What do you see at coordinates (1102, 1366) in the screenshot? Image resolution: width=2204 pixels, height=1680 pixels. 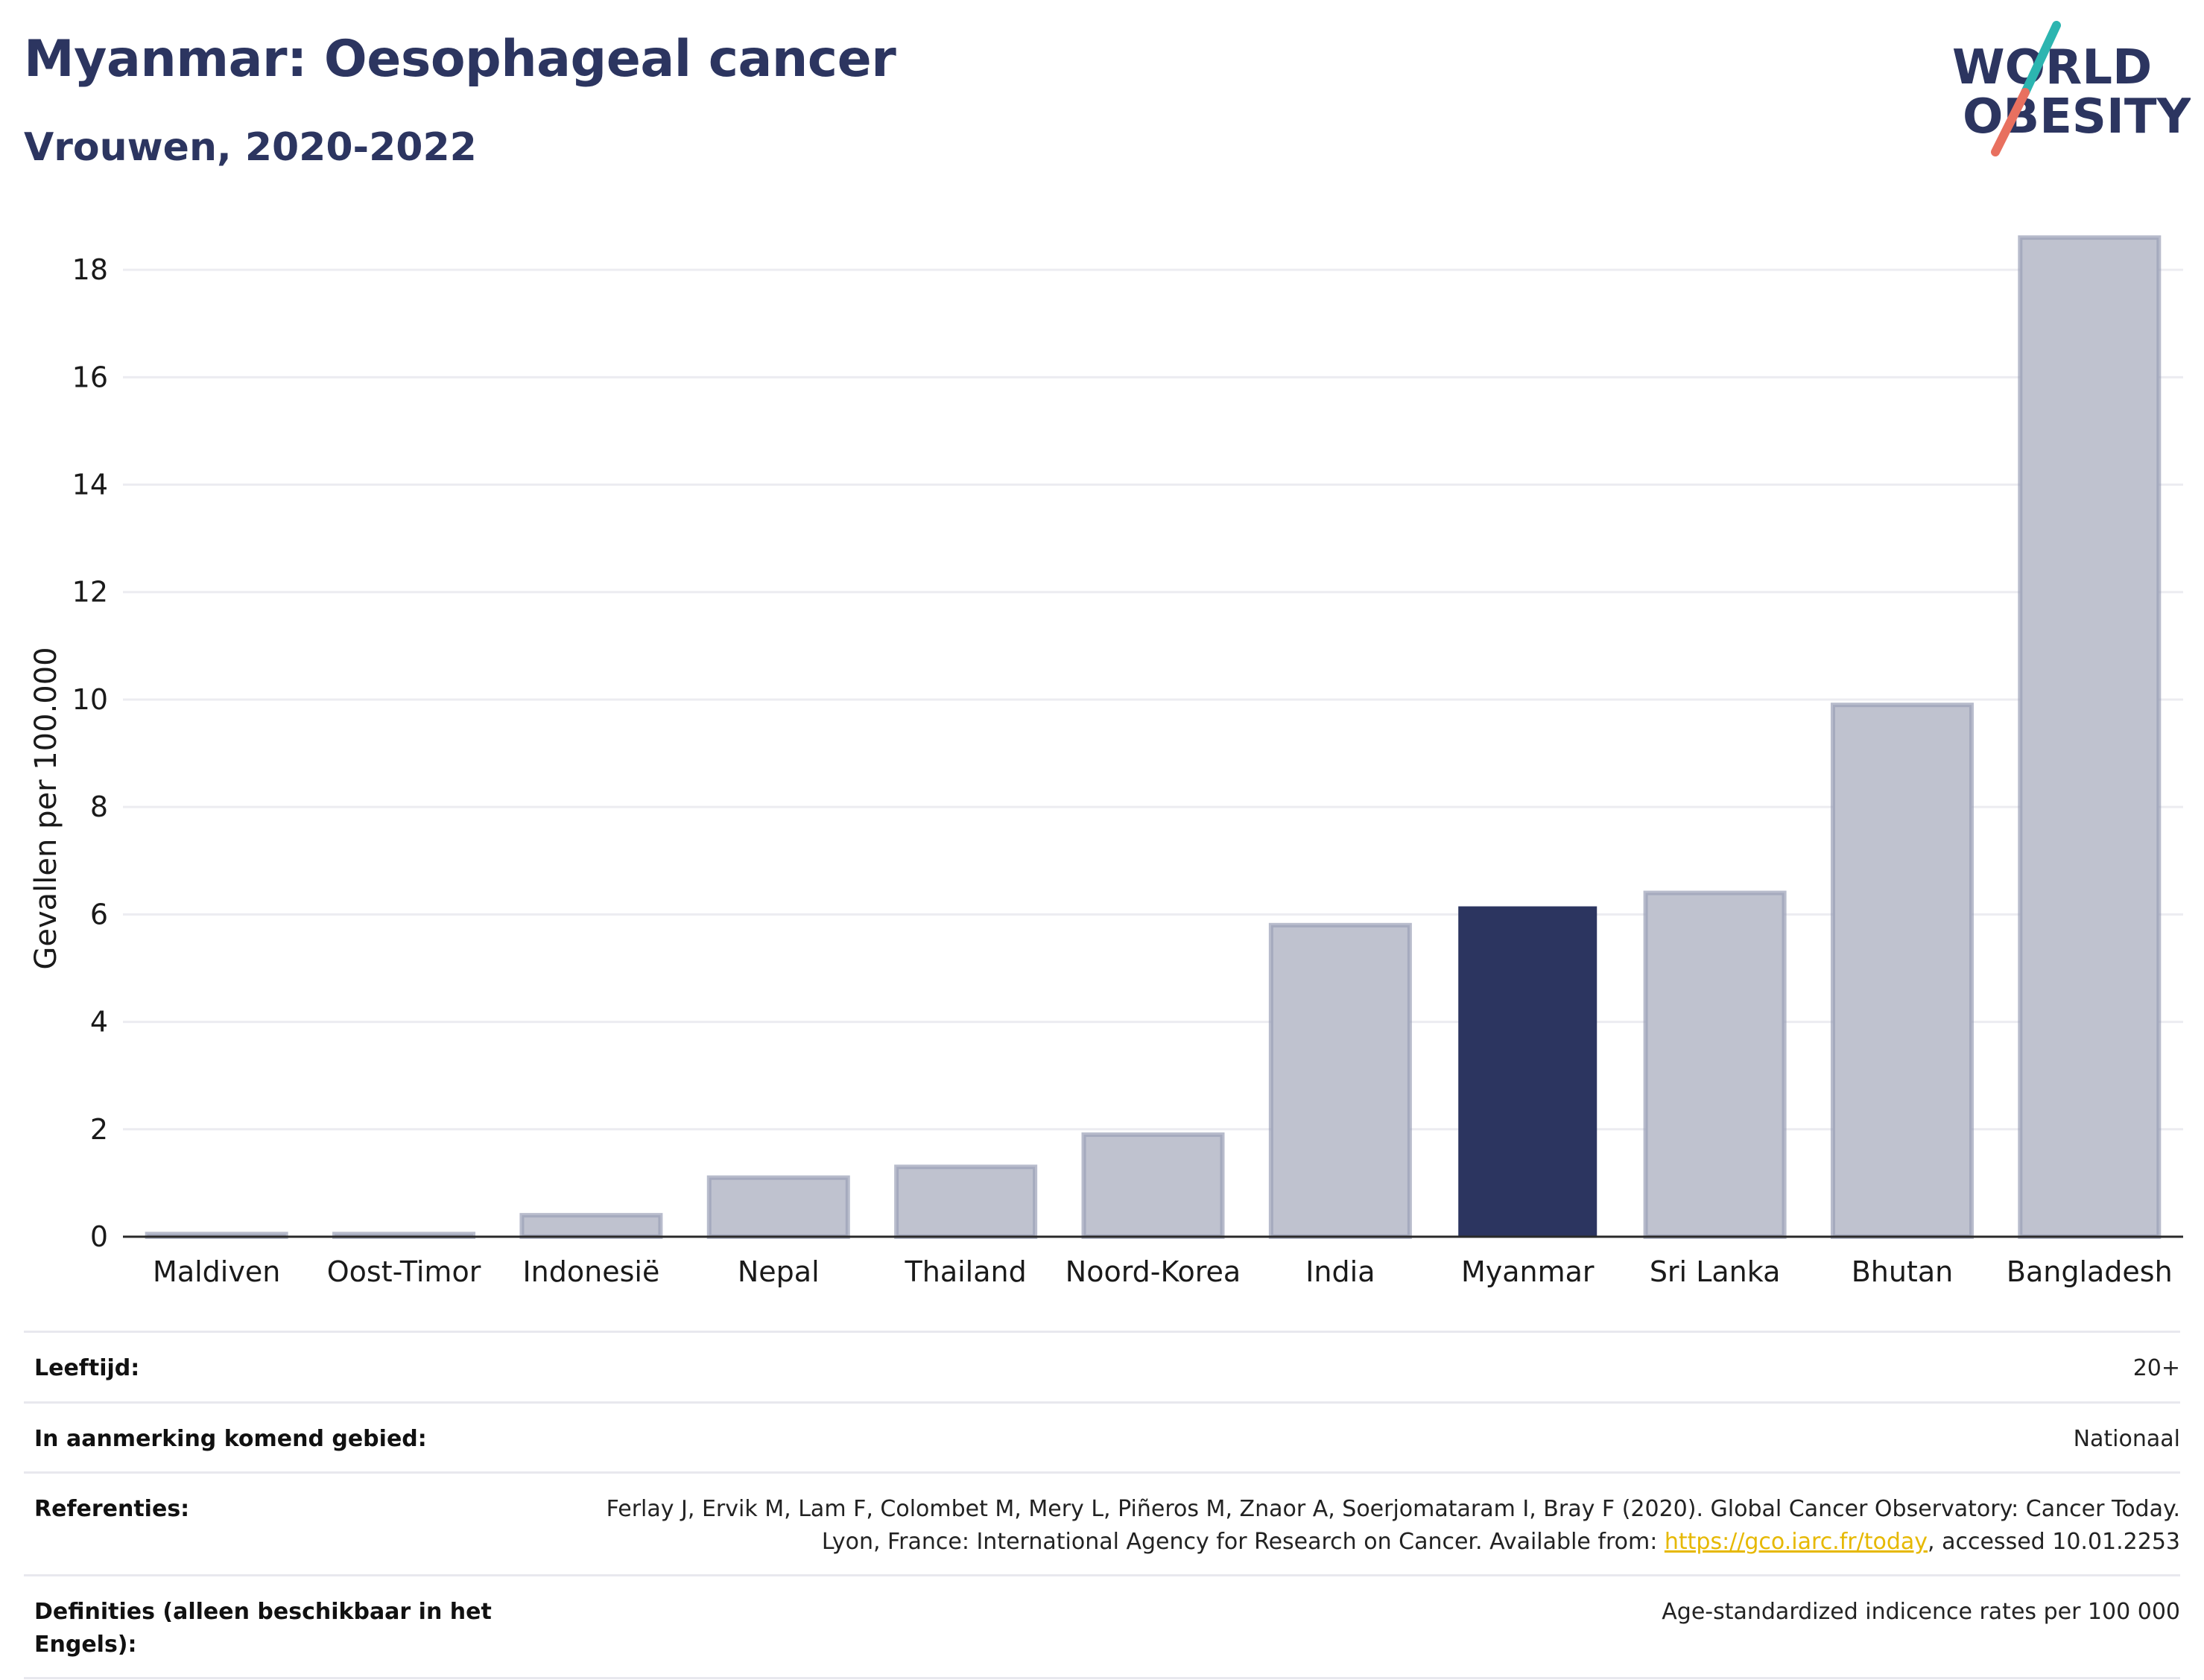 I see `meta-row-age: Leeftijd: 20+` at bounding box center [1102, 1366].